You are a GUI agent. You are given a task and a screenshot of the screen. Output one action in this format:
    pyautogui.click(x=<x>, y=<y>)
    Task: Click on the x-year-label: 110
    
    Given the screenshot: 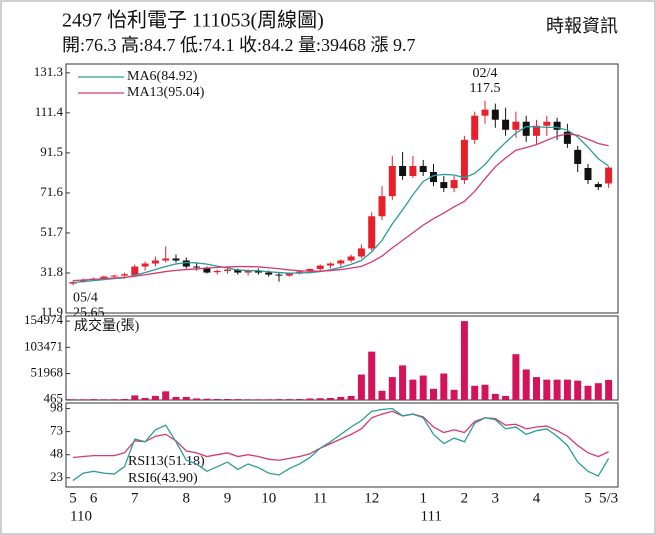 What is the action you would take?
    pyautogui.click(x=81, y=516)
    